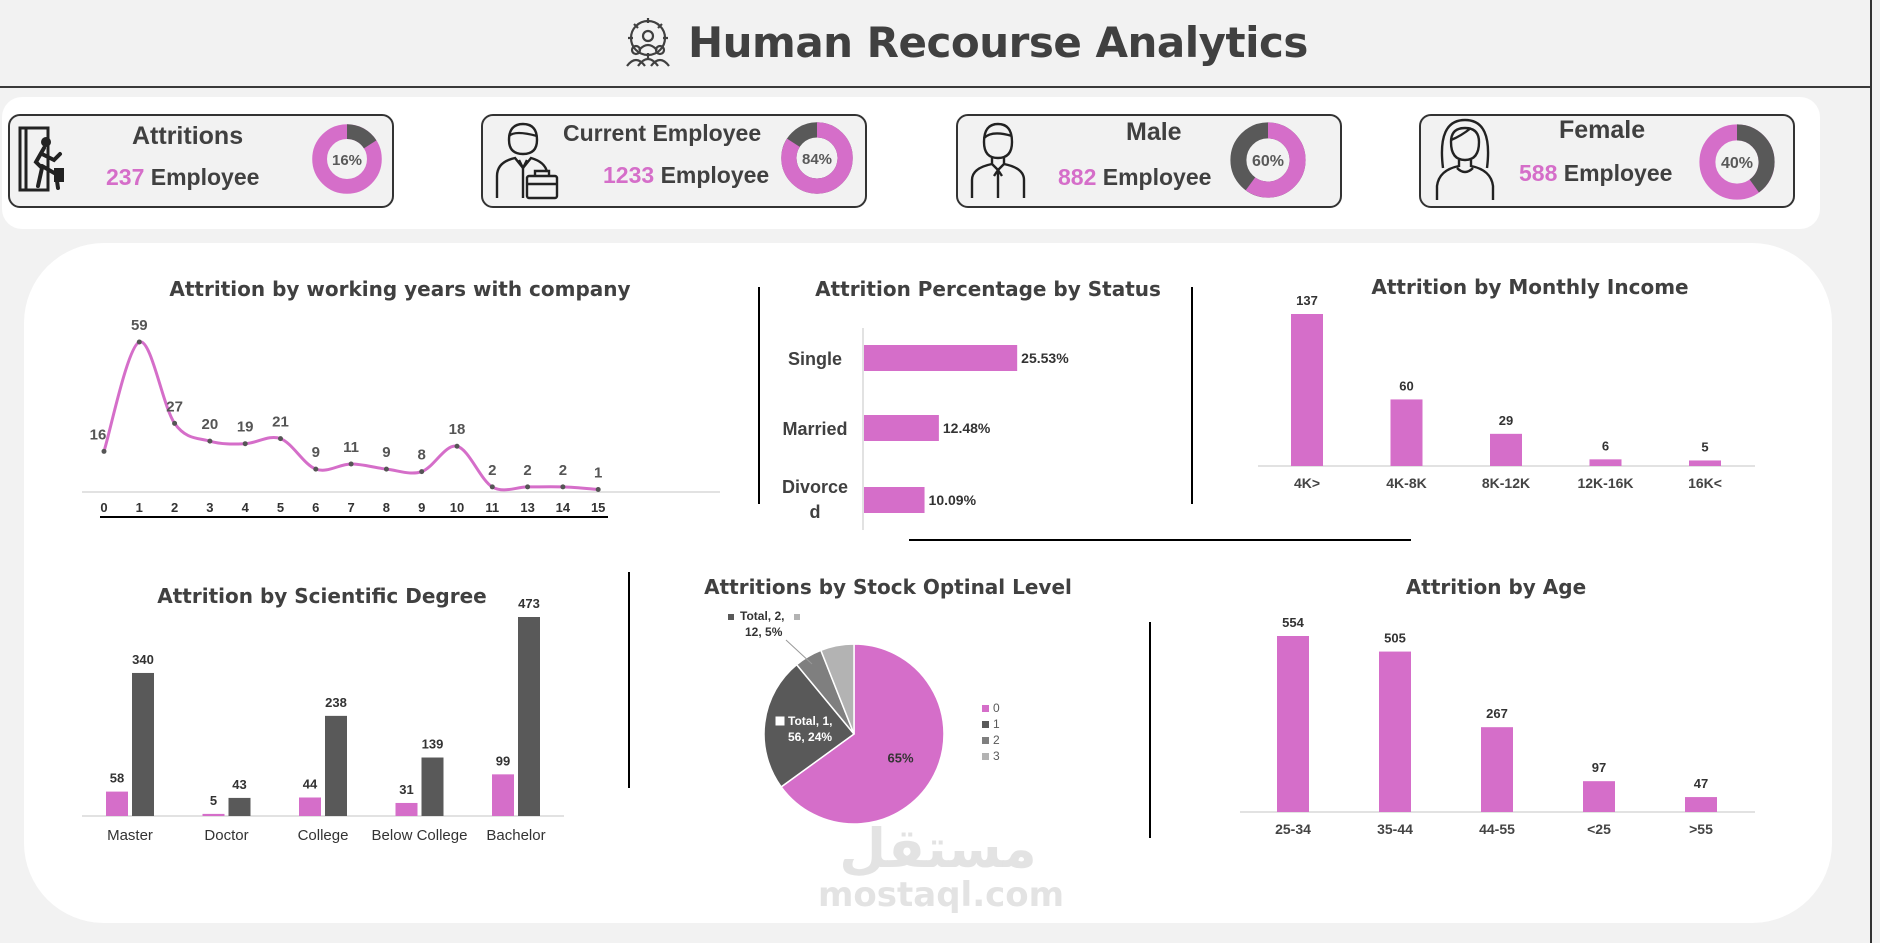  What do you see at coordinates (998, 42) in the screenshot?
I see `page-title: Human Recourse Analytics` at bounding box center [998, 42].